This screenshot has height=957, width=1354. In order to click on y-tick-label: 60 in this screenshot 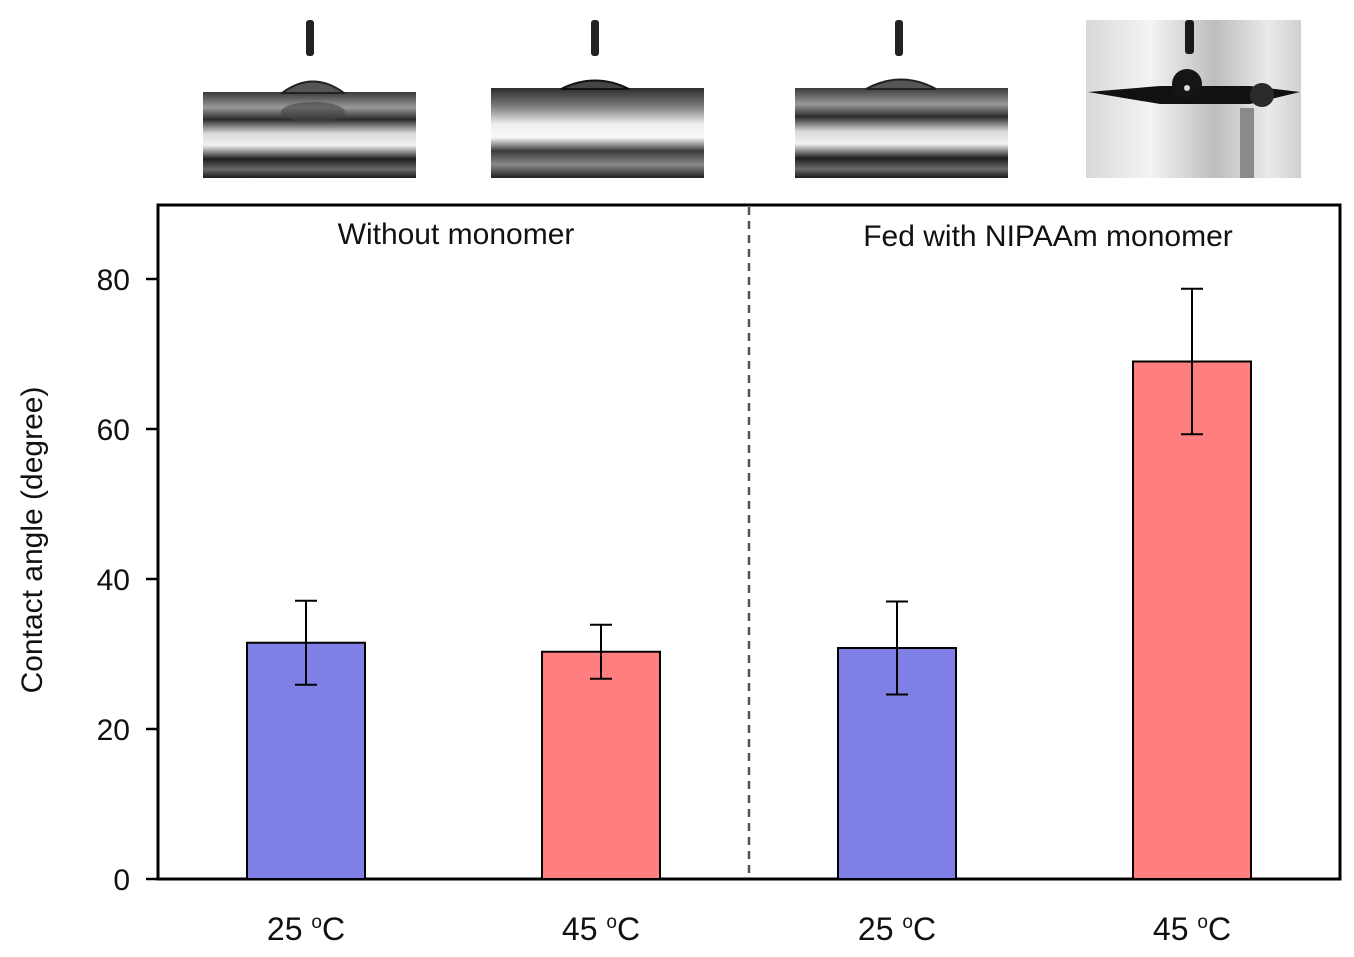, I will do `click(113, 430)`.